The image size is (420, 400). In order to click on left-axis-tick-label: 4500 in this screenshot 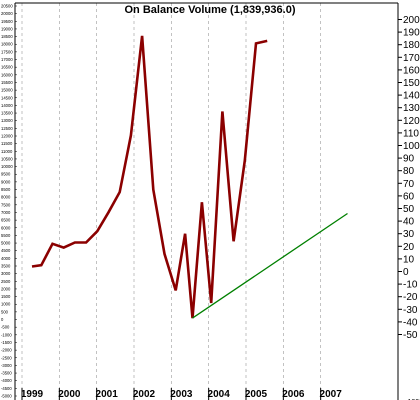, I will do `click(6, 250)`.